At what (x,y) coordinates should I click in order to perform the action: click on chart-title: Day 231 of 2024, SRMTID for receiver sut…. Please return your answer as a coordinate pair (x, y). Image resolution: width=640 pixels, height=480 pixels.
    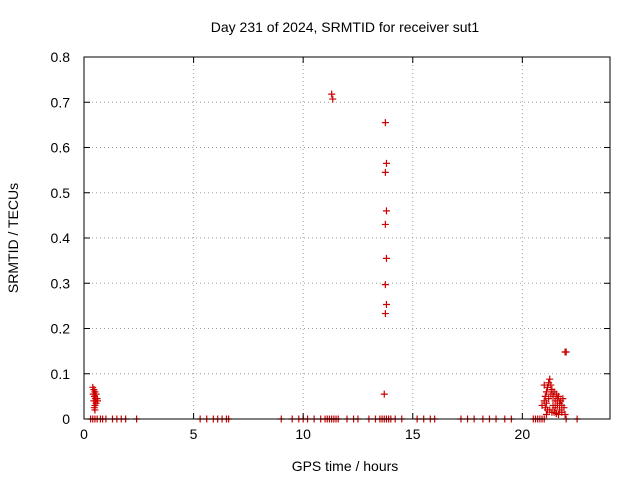
    Looking at the image, I should click on (345, 27).